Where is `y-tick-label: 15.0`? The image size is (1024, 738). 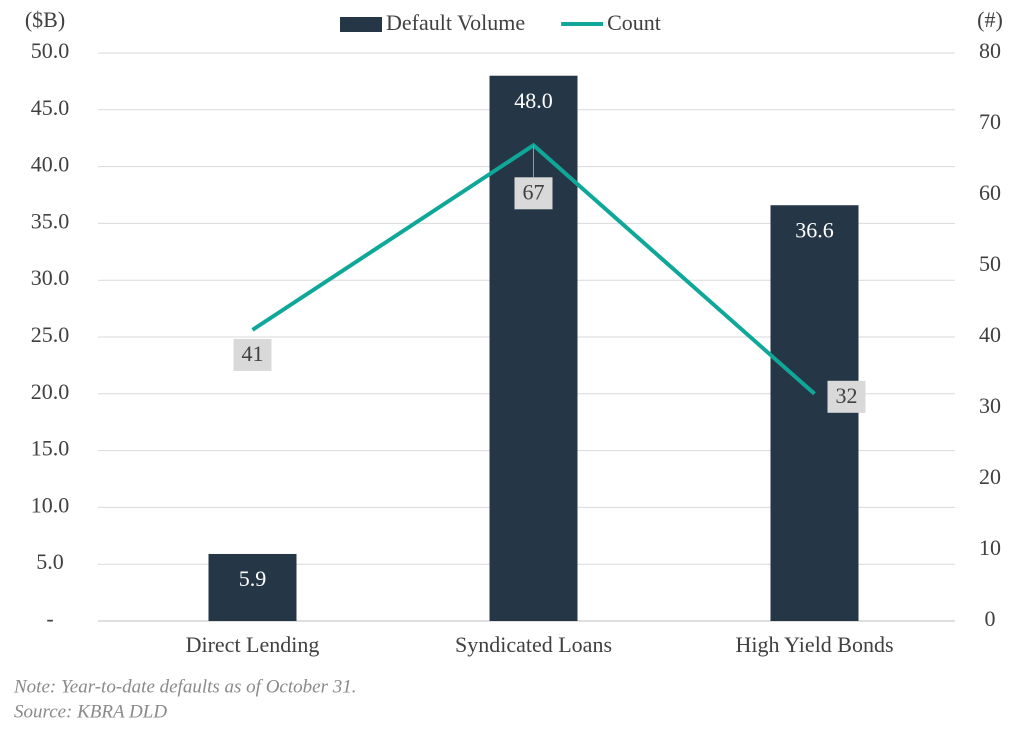
y-tick-label: 15.0 is located at coordinates (50, 448).